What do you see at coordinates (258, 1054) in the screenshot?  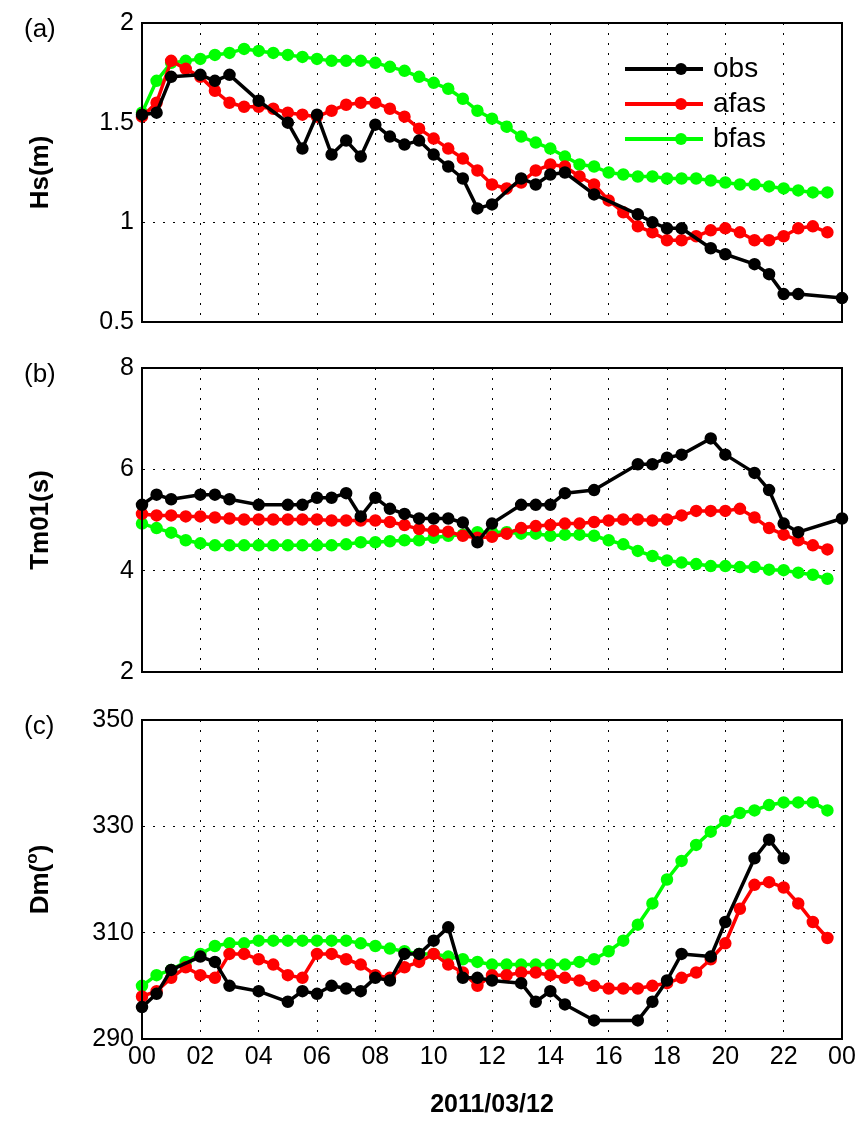 I see `x-tick-label: 04` at bounding box center [258, 1054].